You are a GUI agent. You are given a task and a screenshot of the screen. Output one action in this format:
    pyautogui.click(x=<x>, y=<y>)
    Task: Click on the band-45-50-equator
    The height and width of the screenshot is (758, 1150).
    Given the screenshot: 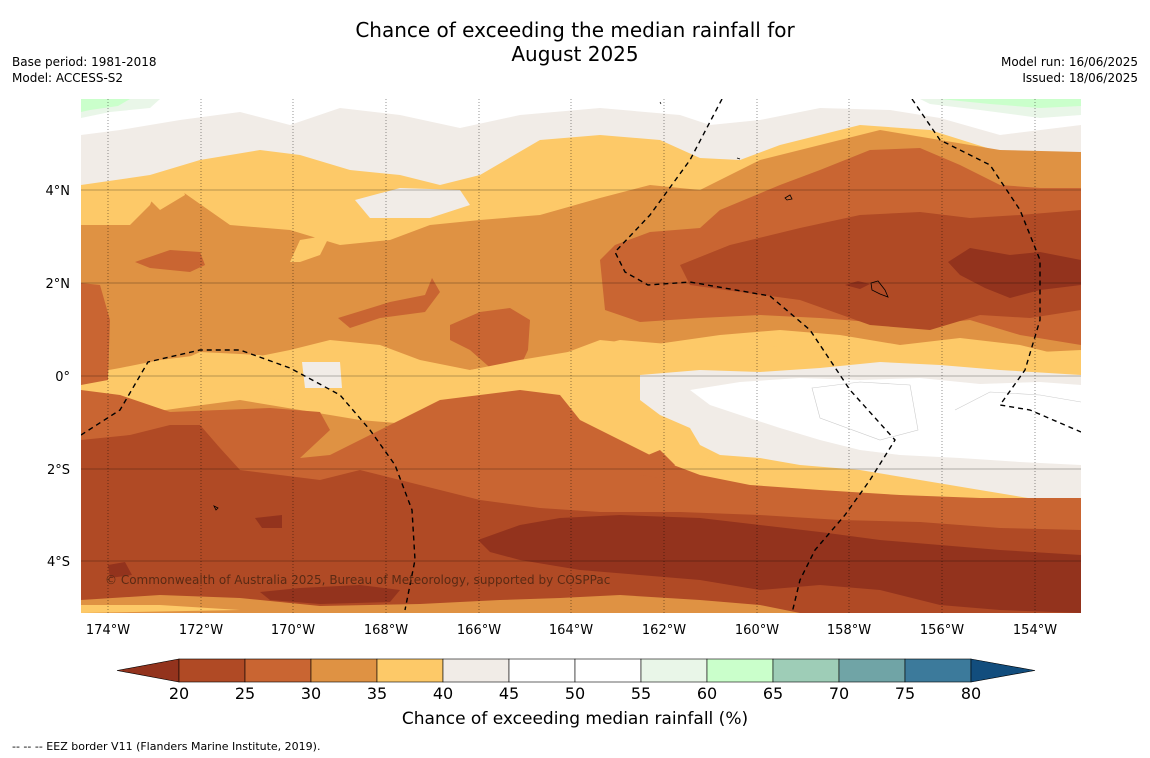 What is the action you would take?
    pyautogui.click(x=885, y=421)
    